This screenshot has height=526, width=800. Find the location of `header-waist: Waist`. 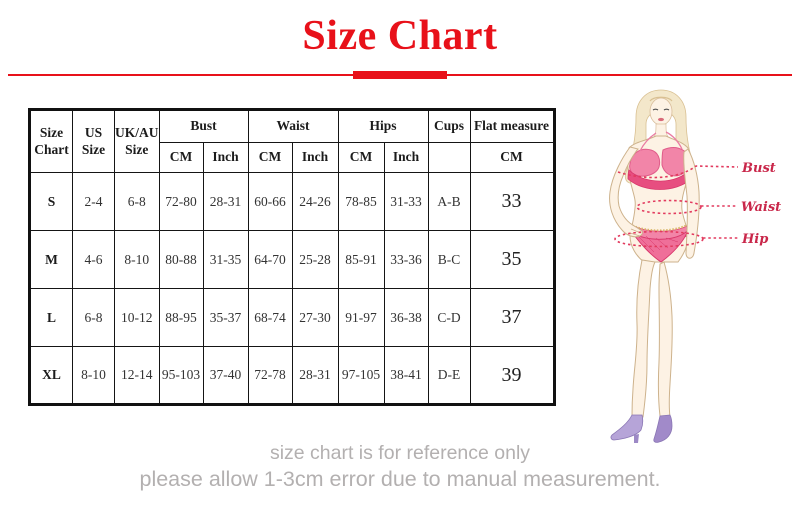

header-waist: Waist is located at coordinates (293, 126).